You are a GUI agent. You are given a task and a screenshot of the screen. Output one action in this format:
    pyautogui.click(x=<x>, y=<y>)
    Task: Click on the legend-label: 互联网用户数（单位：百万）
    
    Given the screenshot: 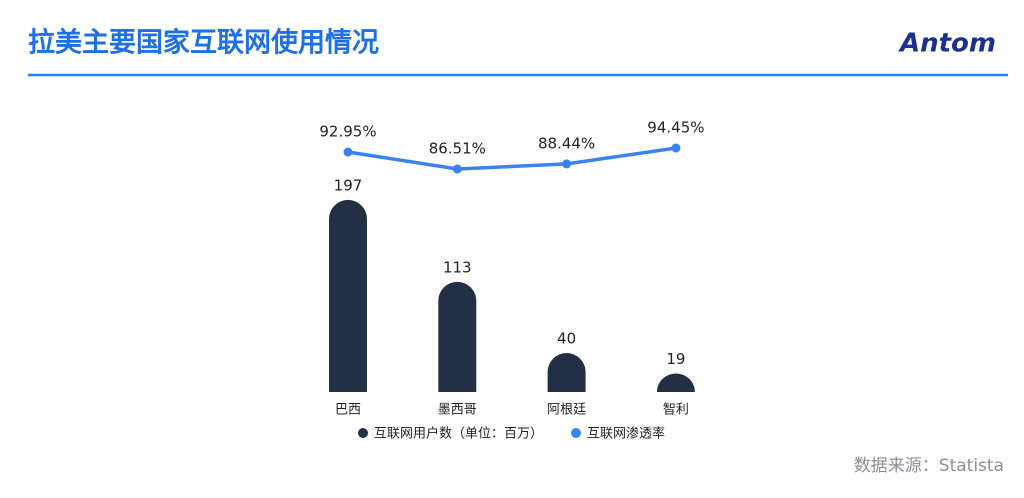 What is the action you would take?
    pyautogui.click(x=458, y=434)
    